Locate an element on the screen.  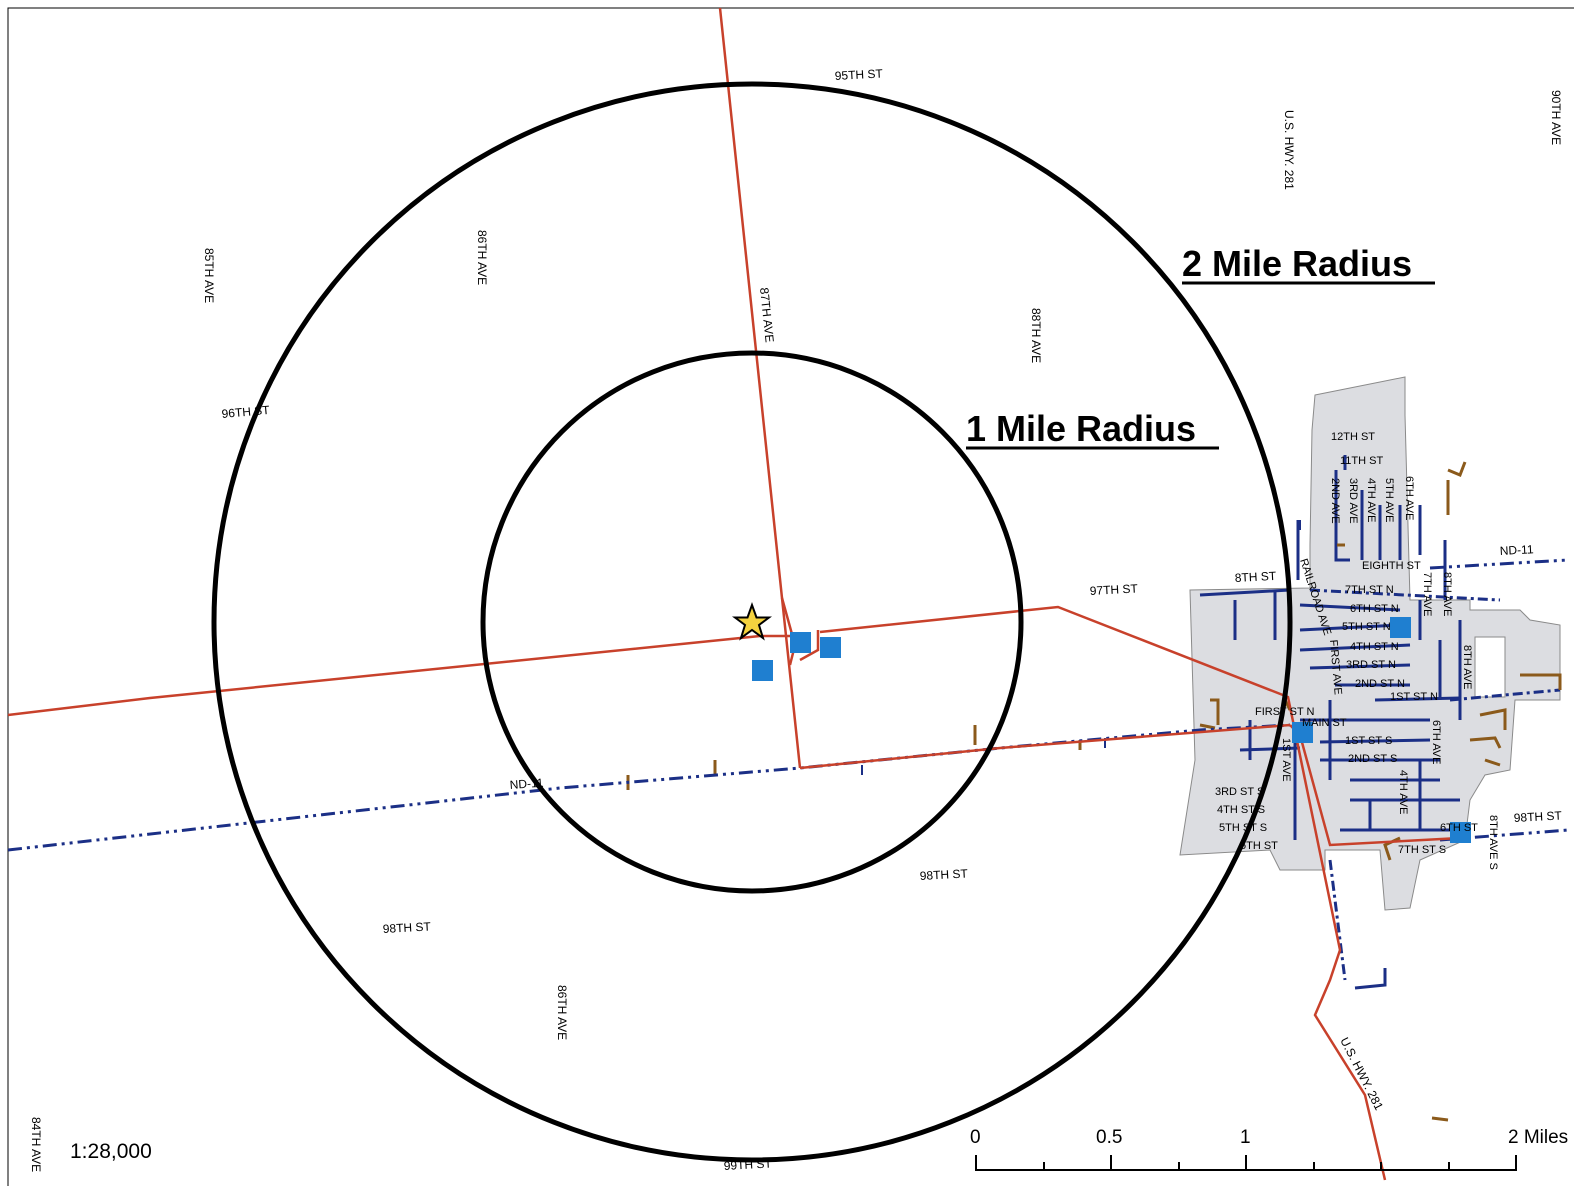
road-label: U.S. HWY. 281 is located at coordinates (1289, 150).